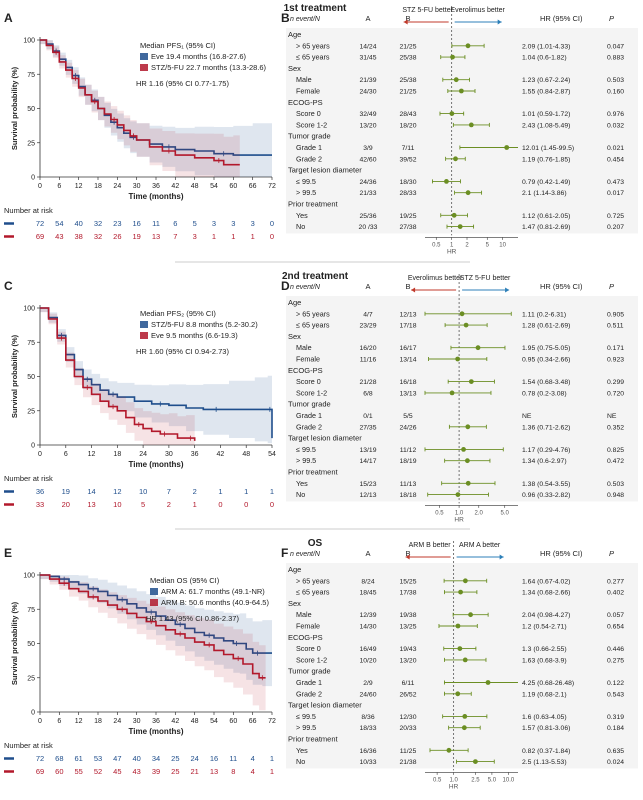  I want to click on forest-events-b: 21/25, so click(407, 92).